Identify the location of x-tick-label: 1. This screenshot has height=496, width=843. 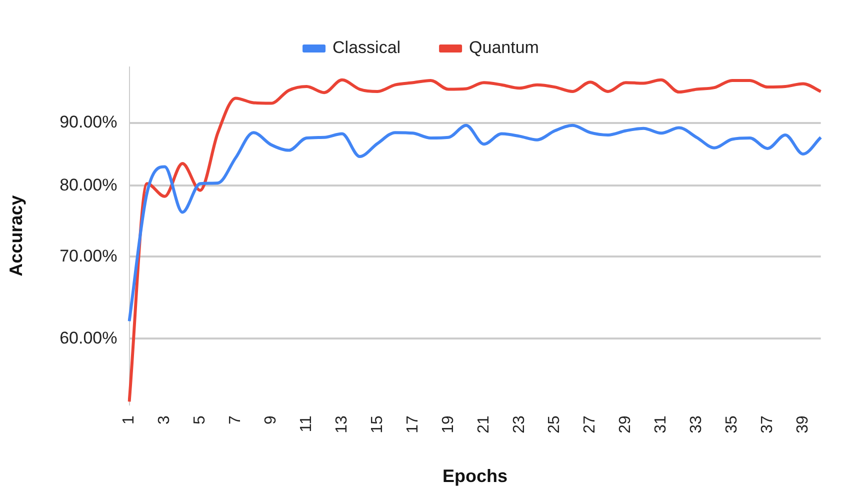
(129, 420).